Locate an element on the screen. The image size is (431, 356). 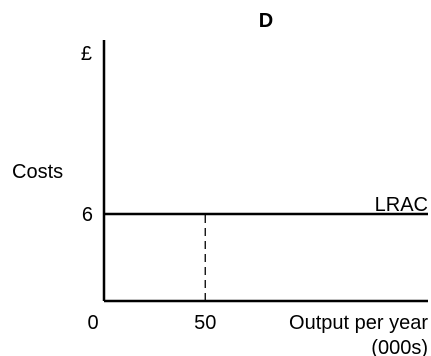
series-label-lrac: LRAC is located at coordinates (401, 205).